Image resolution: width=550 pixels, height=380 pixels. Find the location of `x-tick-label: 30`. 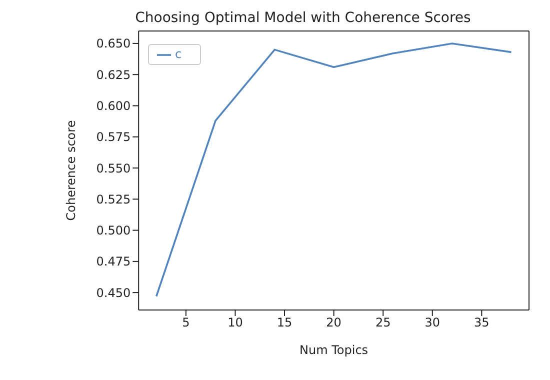

x-tick-label: 30 is located at coordinates (432, 323).